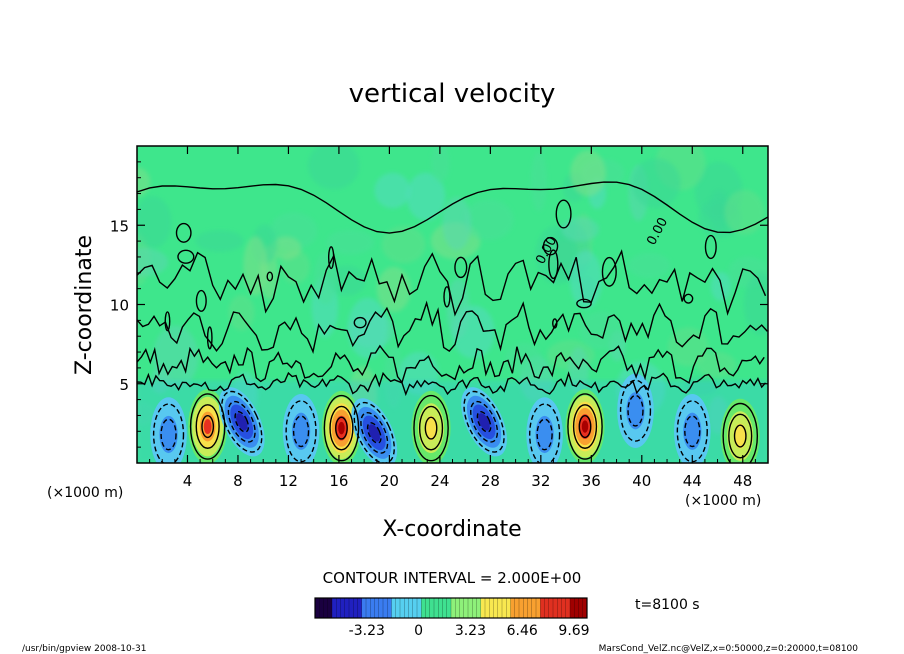 The image size is (904, 654). Describe the element at coordinates (124, 385) in the screenshot. I see `y-tick-label: 5` at that location.